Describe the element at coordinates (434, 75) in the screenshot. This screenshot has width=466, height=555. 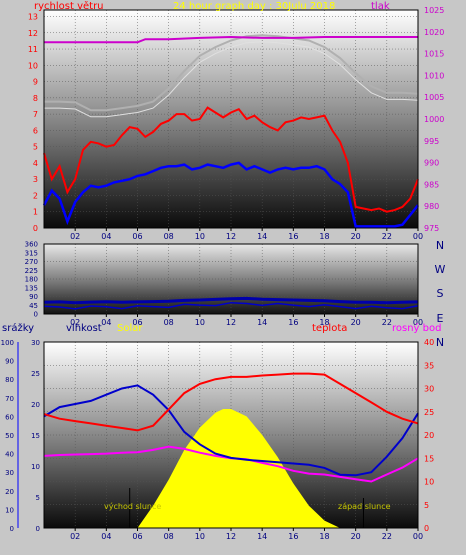
I see `y-right-tick-label: 1010` at that location.